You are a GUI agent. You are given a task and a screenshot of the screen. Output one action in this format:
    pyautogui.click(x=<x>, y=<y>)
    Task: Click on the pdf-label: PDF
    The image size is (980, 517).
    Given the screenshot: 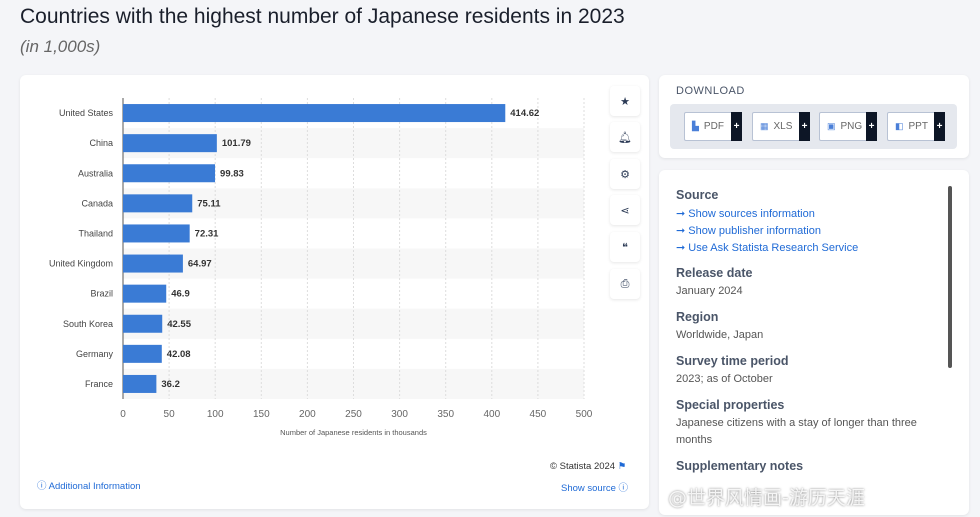 What is the action you would take?
    pyautogui.click(x=713, y=126)
    